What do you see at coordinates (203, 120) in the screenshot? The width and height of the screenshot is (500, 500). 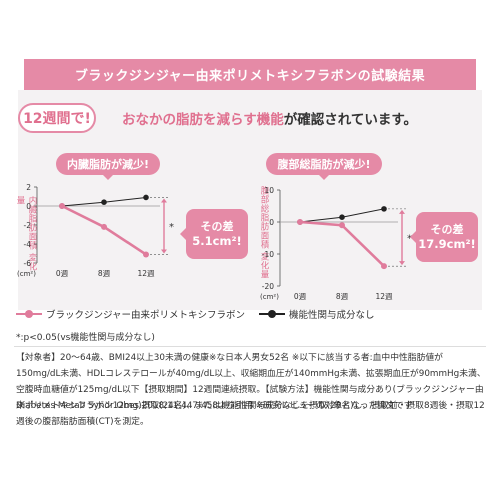 I see `headline-emphasis: おなかの脂肪を減らす機能` at bounding box center [203, 120].